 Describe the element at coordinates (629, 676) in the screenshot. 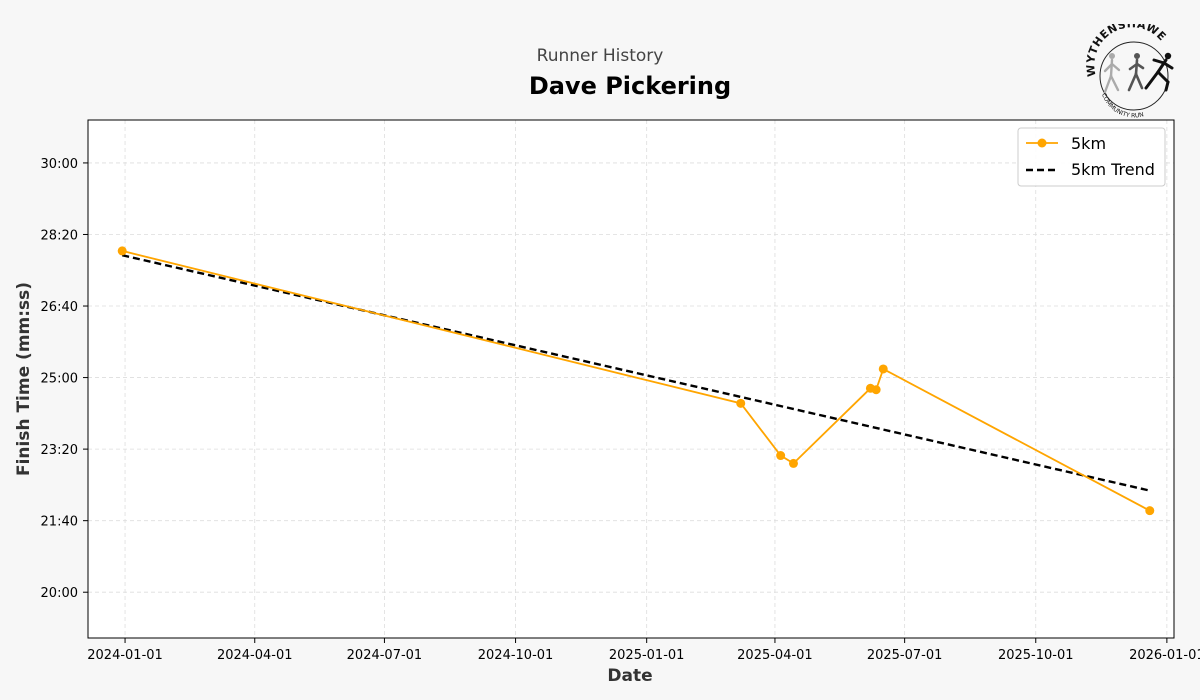

I see `x-axis-label: Date` at that location.